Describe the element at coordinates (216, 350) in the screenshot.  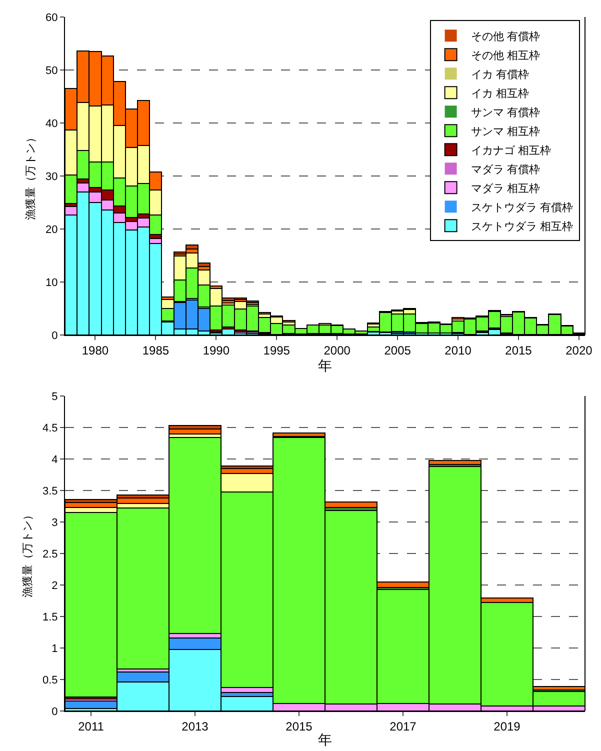
I see `x-tick-label: 1990` at that location.